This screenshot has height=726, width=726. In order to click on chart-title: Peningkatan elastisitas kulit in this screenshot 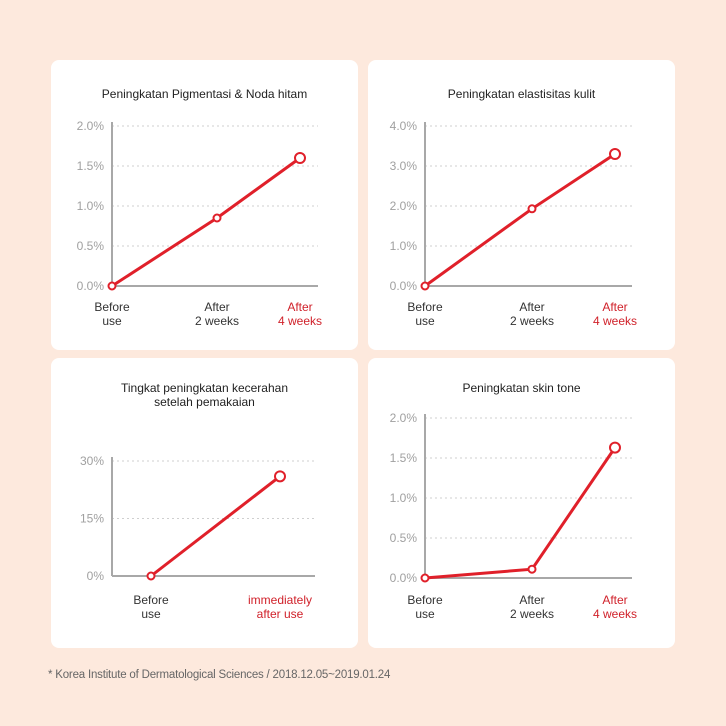, I will do `click(522, 94)`.